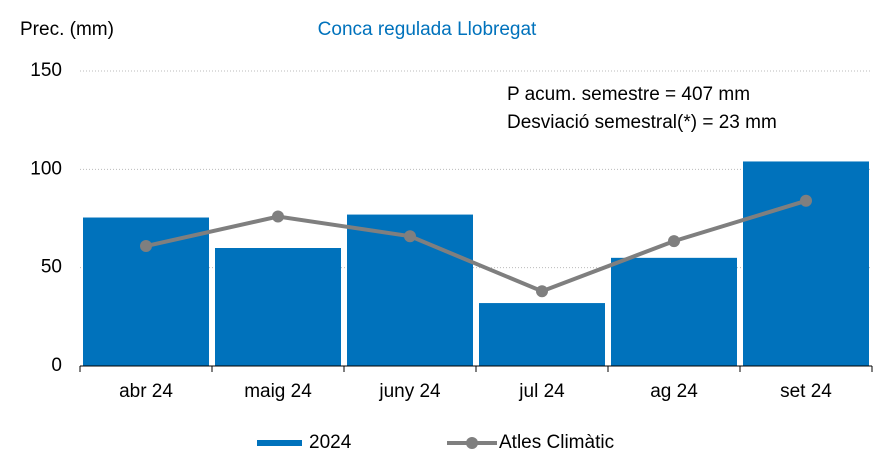 Image resolution: width=877 pixels, height=459 pixels. What do you see at coordinates (556, 442) in the screenshot?
I see `legend-label: Atles Climàtic` at bounding box center [556, 442].